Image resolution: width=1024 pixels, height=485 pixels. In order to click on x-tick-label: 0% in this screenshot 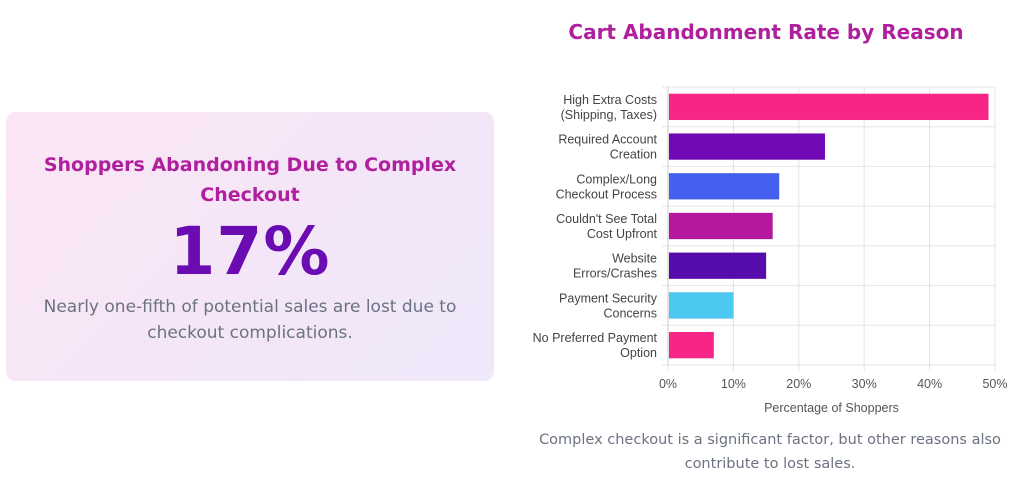, I will do `click(668, 384)`.